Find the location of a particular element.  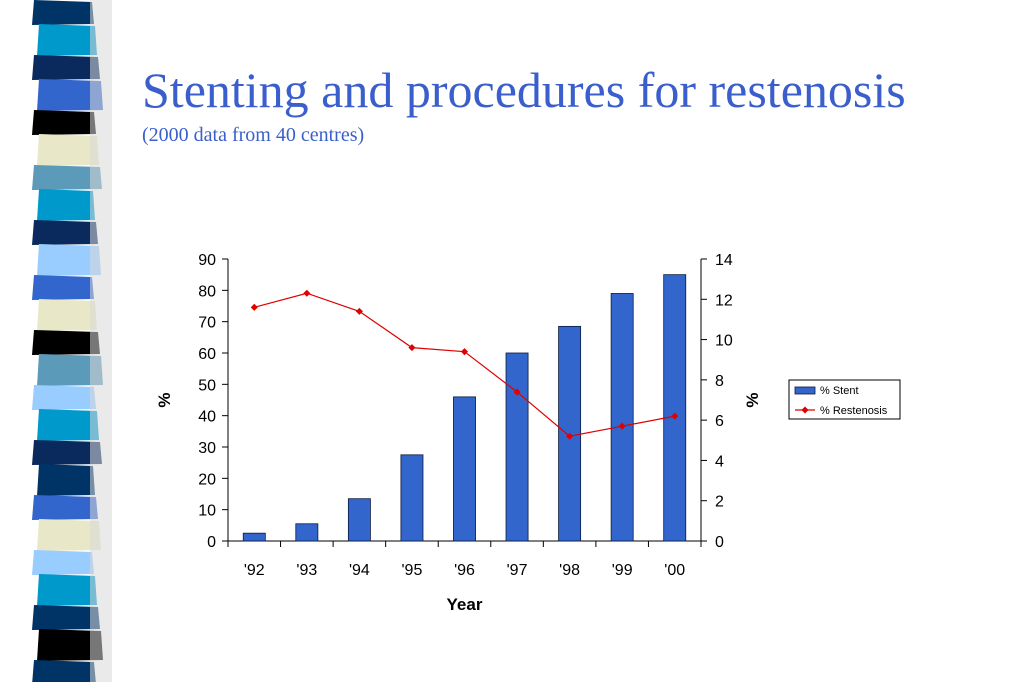

y-right-tick-label: 14 is located at coordinates (724, 260).